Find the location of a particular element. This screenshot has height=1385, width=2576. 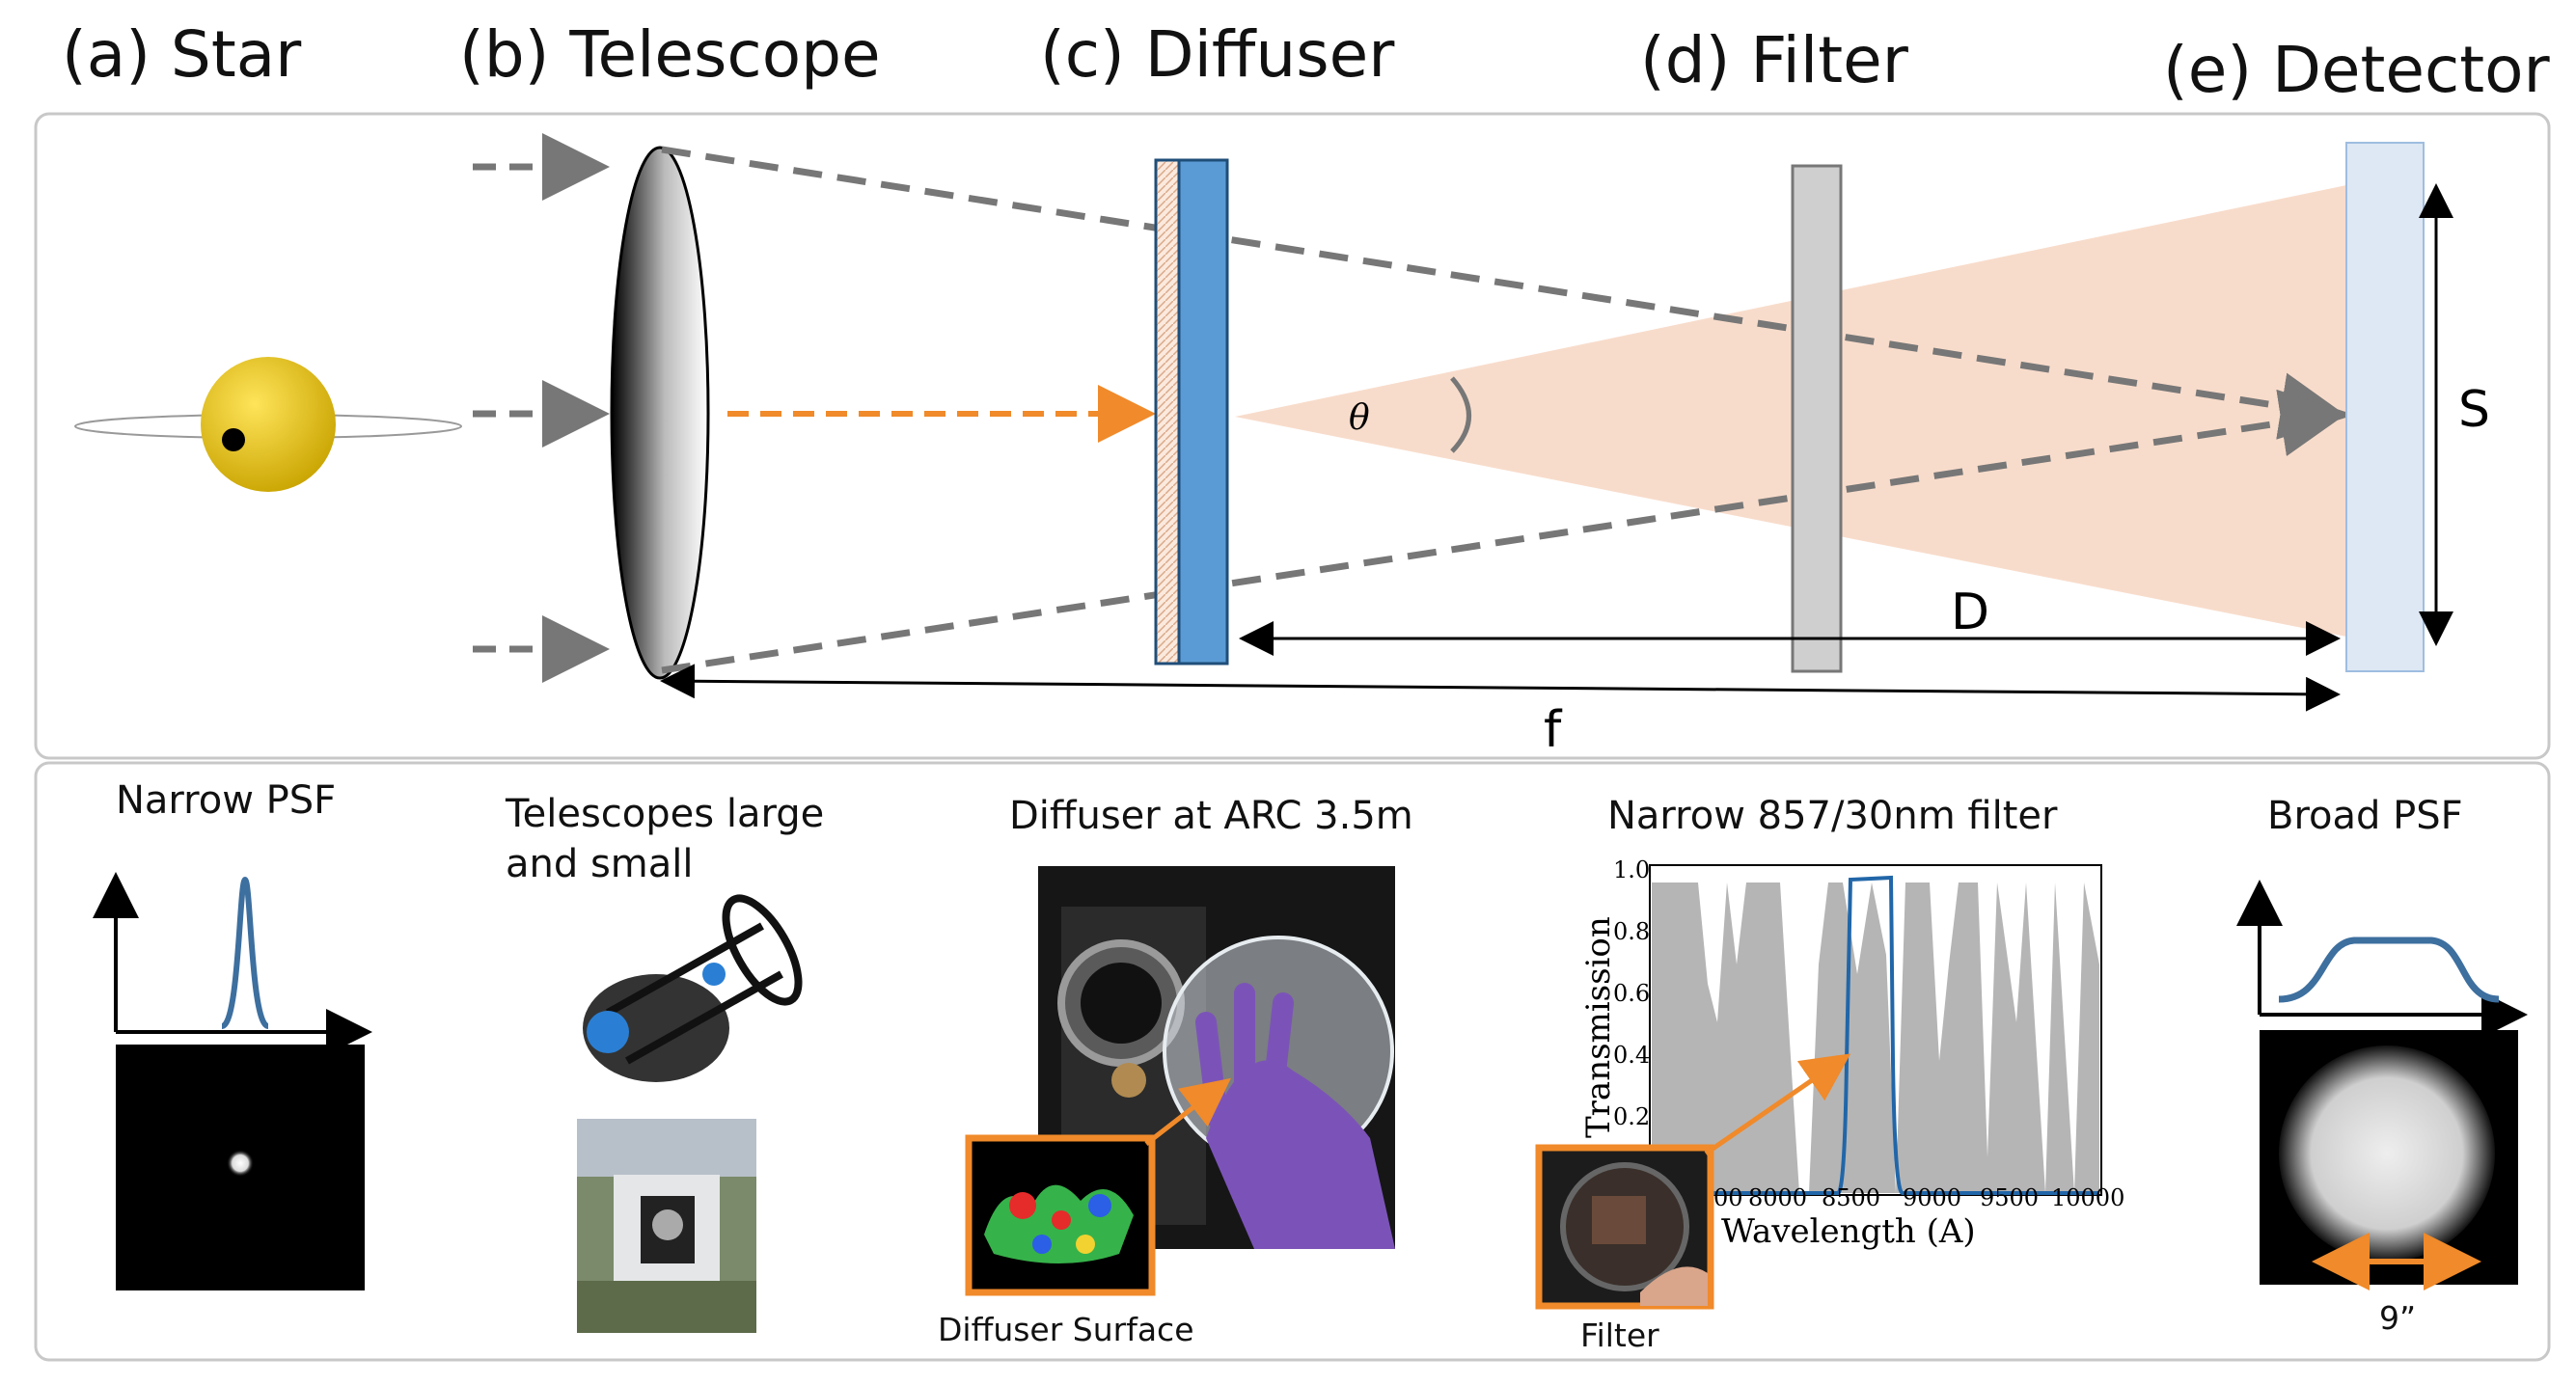

broad-psf-title: Broad PSF is located at coordinates (2365, 816).